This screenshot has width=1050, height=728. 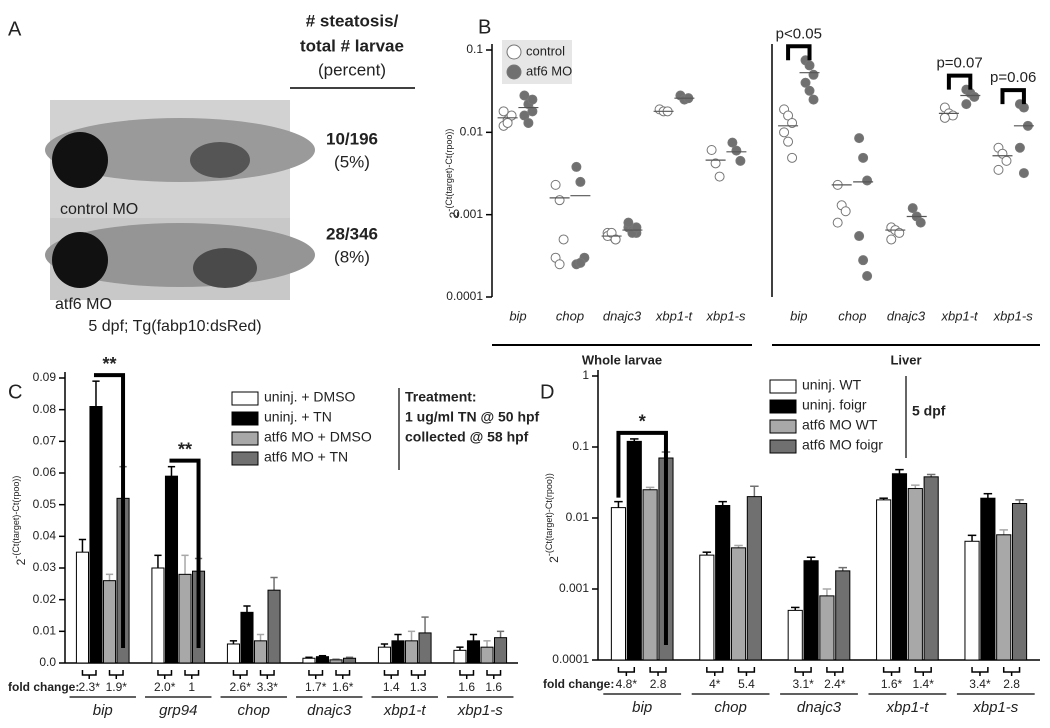 What do you see at coordinates (110, 364) in the screenshot?
I see `annotation: **` at bounding box center [110, 364].